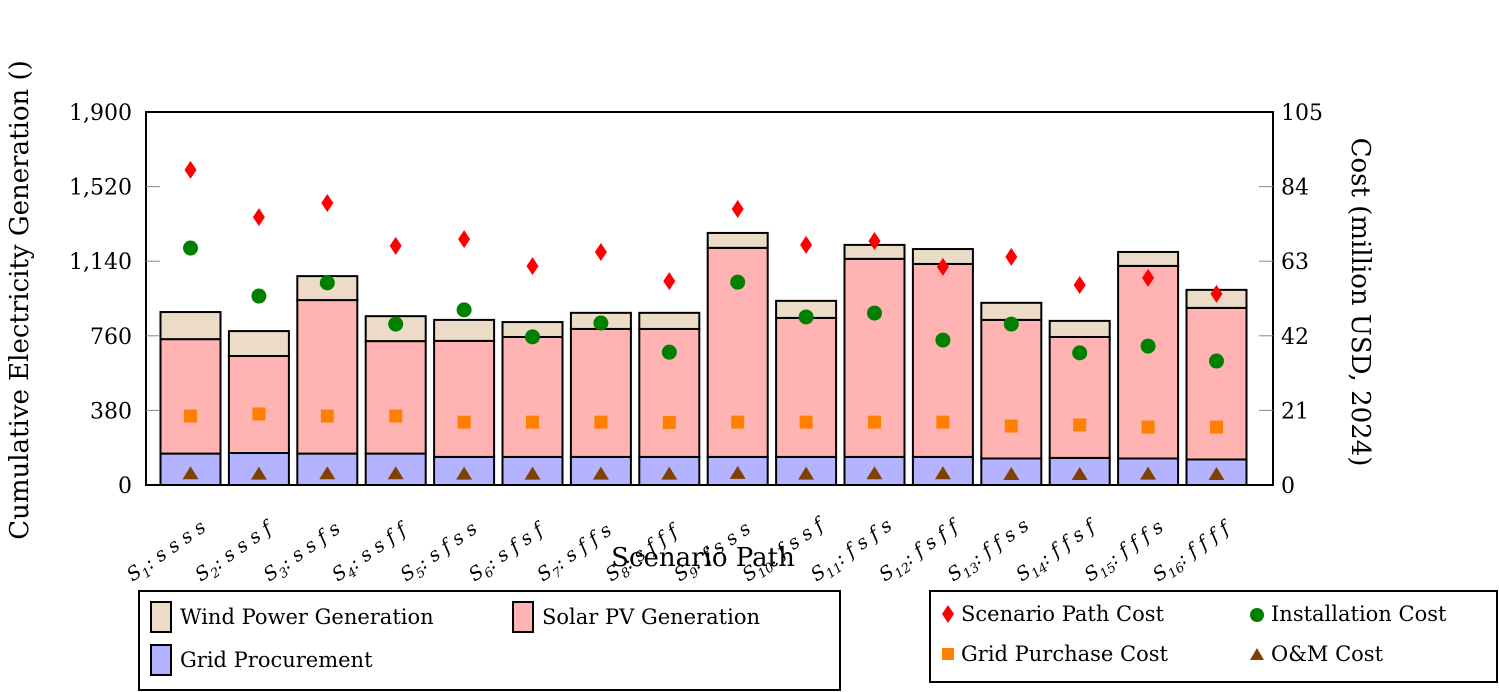 This screenshot has width=1499, height=692. What do you see at coordinates (161, 660) in the screenshot?
I see `grid-swatch-icon` at bounding box center [161, 660].